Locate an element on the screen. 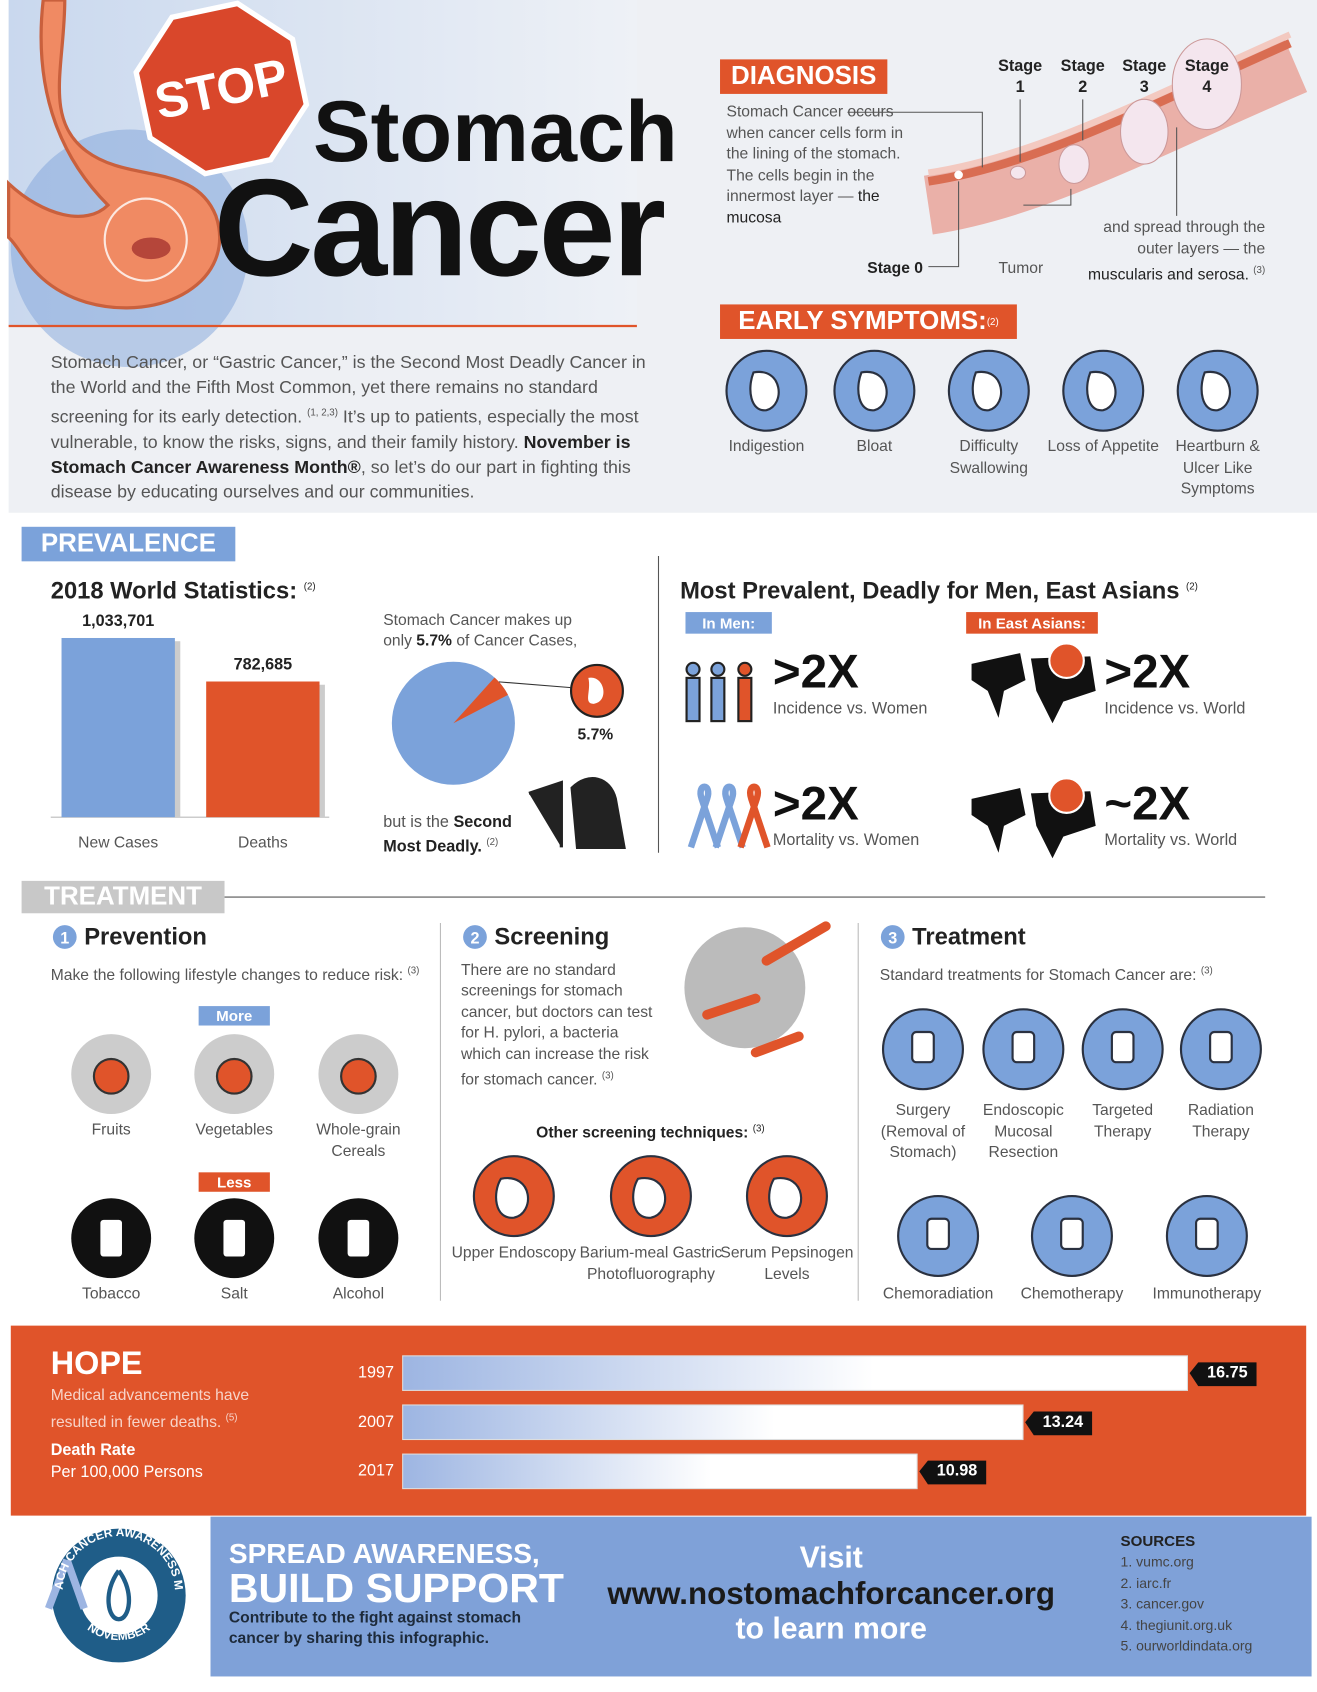 This screenshot has width=1317, height=1692. screening-subtitle-part: (3) is located at coordinates (758, 1128).